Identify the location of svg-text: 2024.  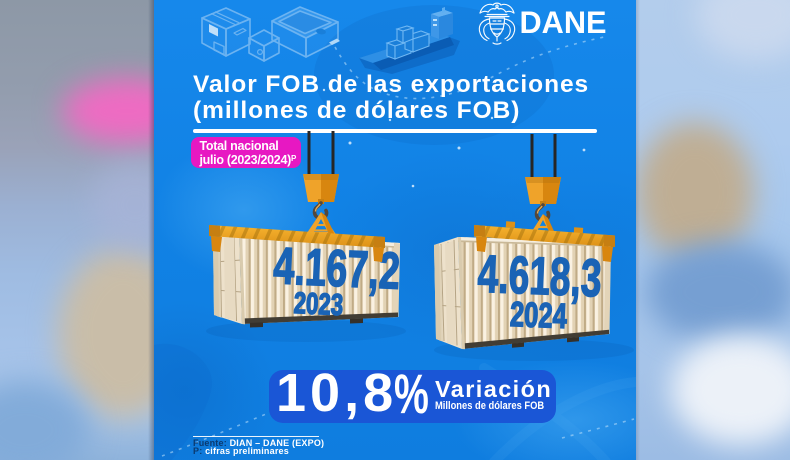
(538, 315).